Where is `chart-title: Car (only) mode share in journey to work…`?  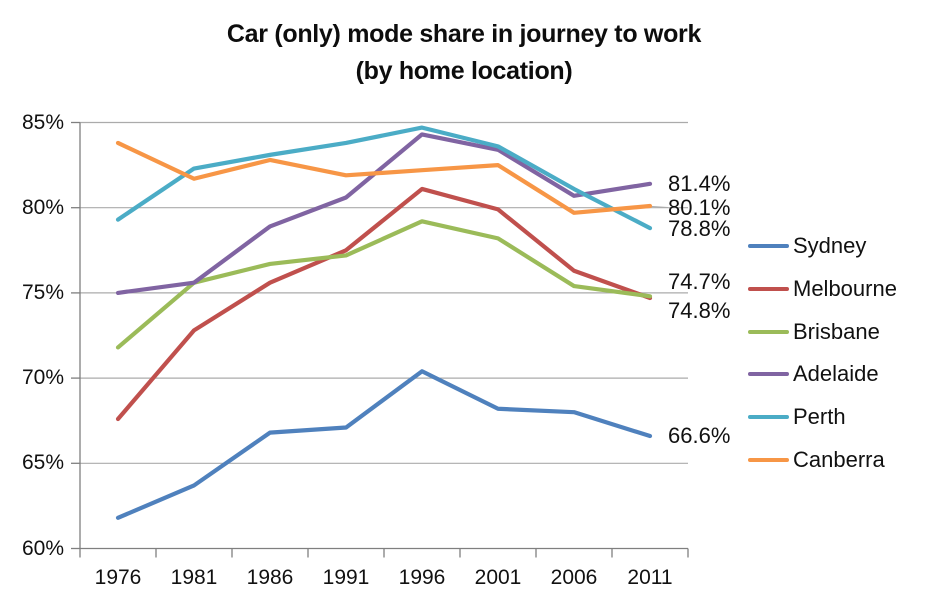
chart-title: Car (only) mode share in journey to work… is located at coordinates (464, 53).